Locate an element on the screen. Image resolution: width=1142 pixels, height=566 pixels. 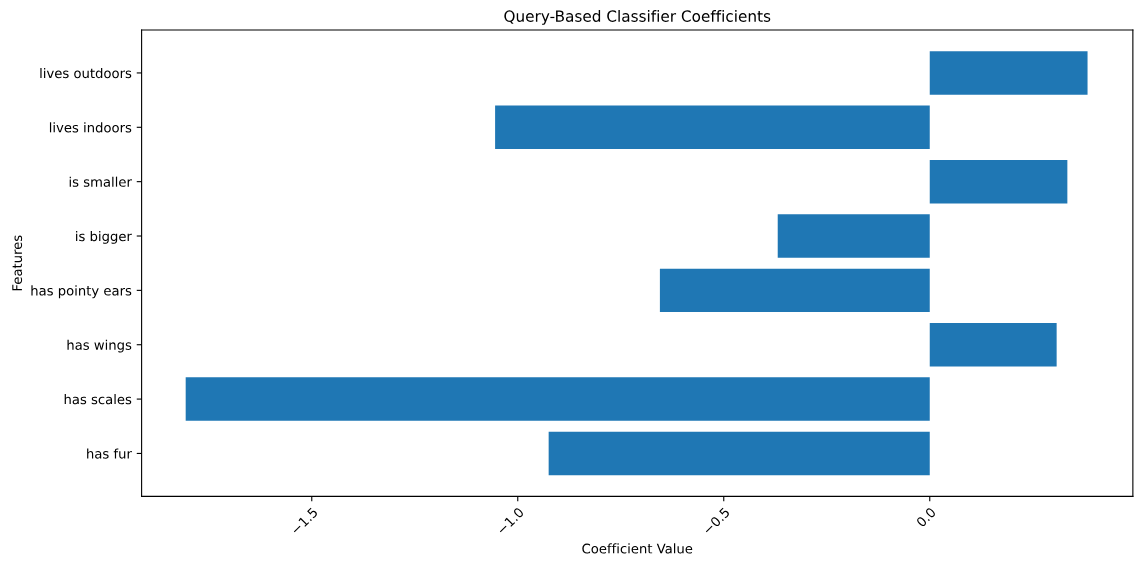
y-tick-label: lives indoors is located at coordinates (90, 127).